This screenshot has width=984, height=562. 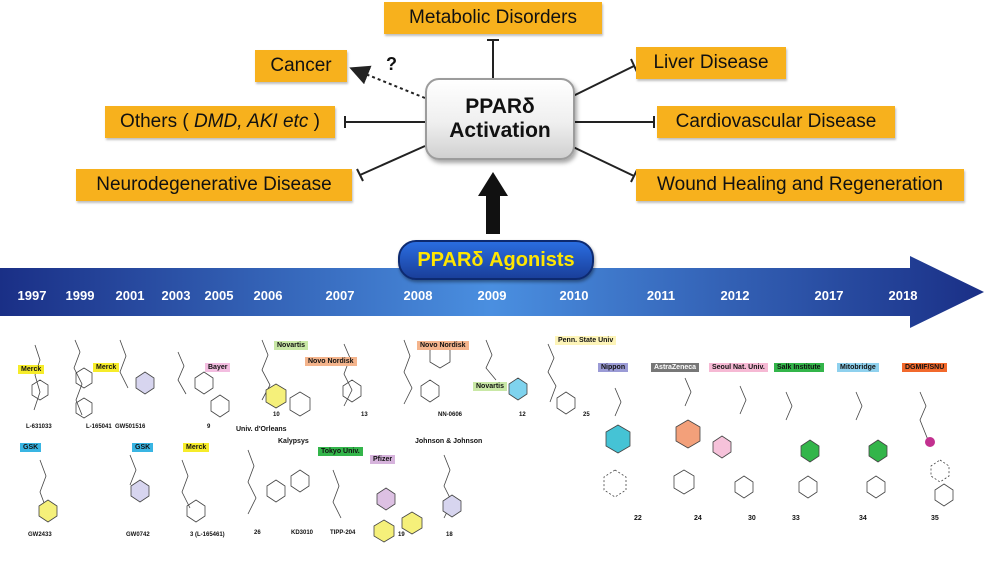 I want to click on company-gsk-2: GSK, so click(x=143, y=447).